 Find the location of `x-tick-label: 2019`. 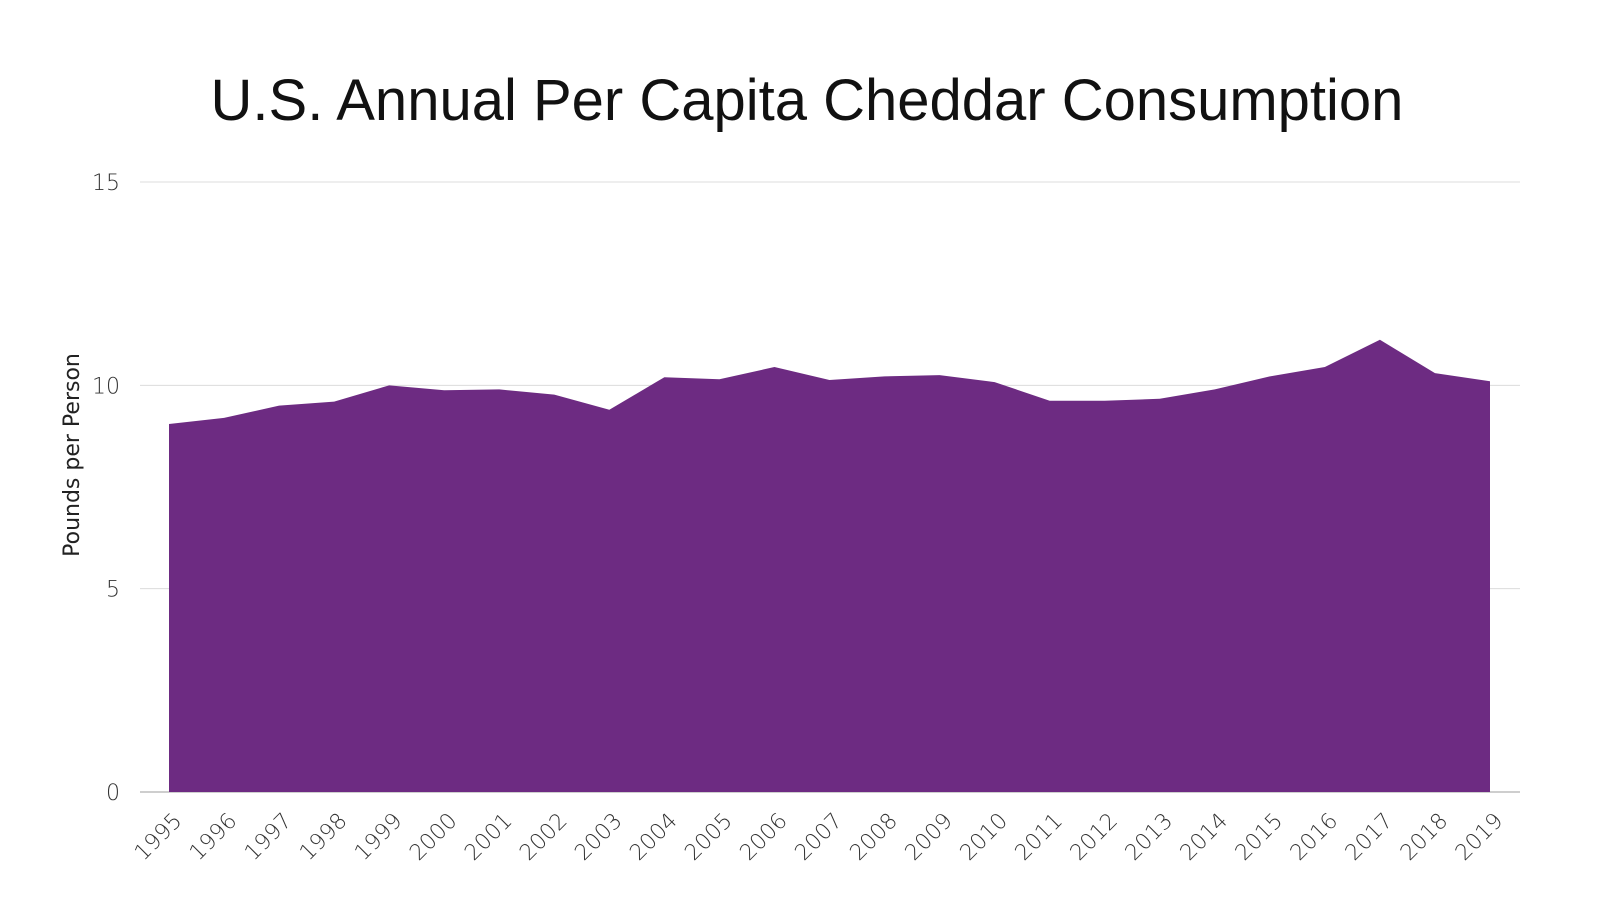

x-tick-label: 2019 is located at coordinates (1479, 837).